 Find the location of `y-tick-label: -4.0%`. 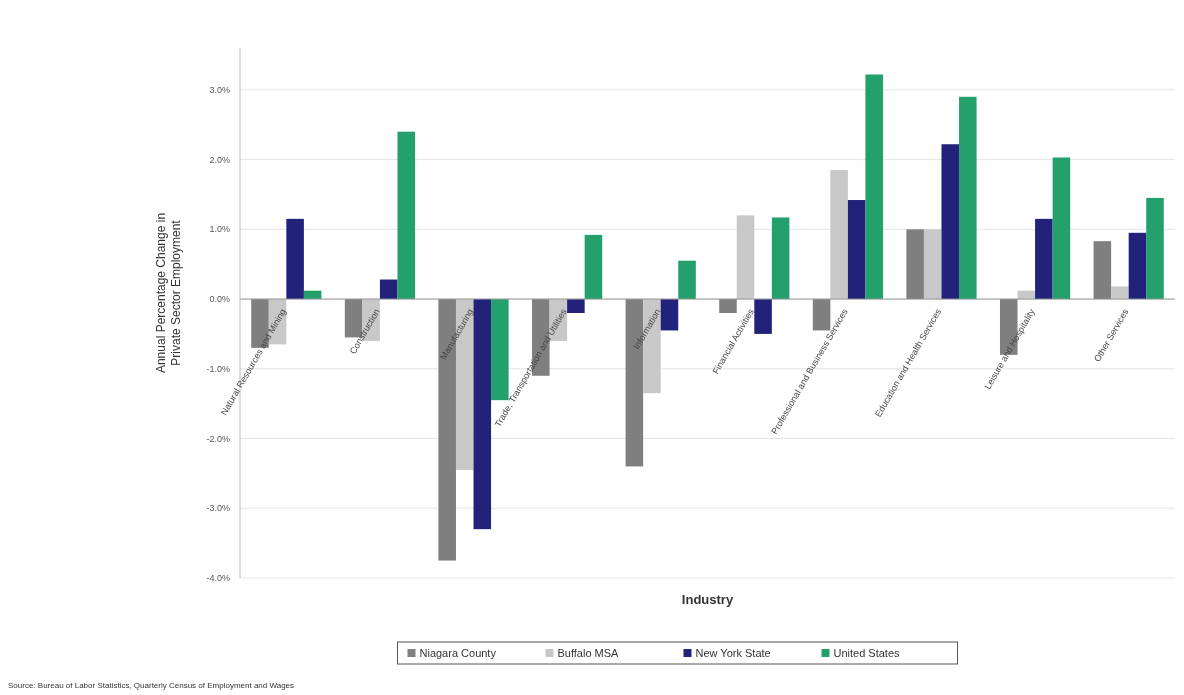

y-tick-label: -4.0% is located at coordinates (218, 578).